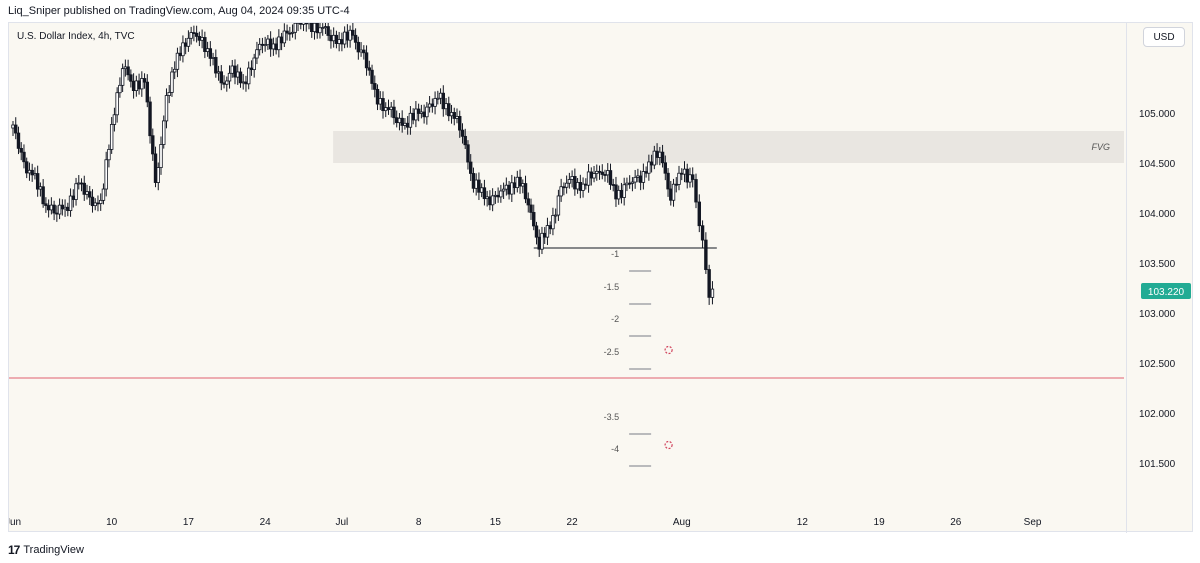 This screenshot has width=1200, height=563. Describe the element at coordinates (1157, 264) in the screenshot. I see `y-tick-label: 103.500` at that location.